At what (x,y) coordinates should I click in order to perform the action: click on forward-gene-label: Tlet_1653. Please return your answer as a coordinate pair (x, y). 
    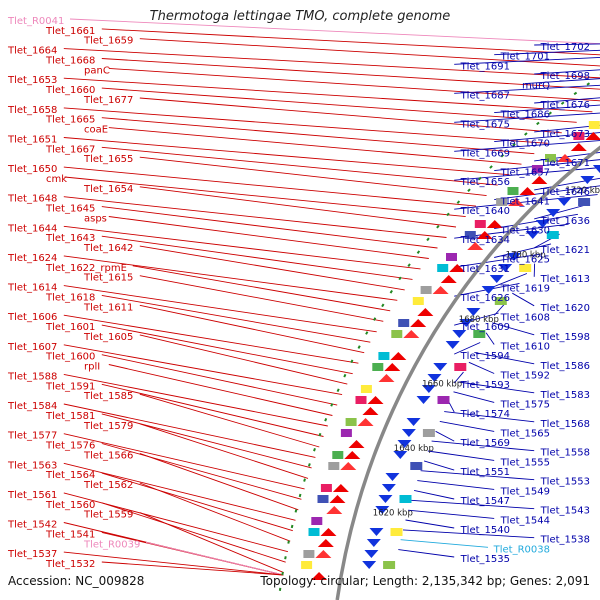
    Looking at the image, I should click on (32, 80).